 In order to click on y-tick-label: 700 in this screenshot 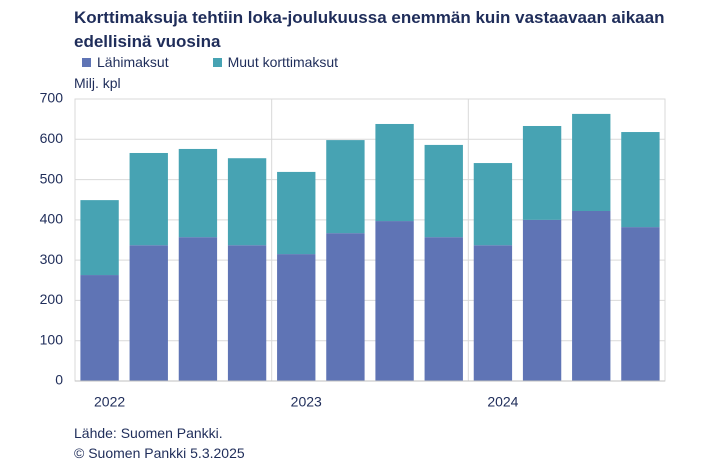, I will do `click(52, 98)`.